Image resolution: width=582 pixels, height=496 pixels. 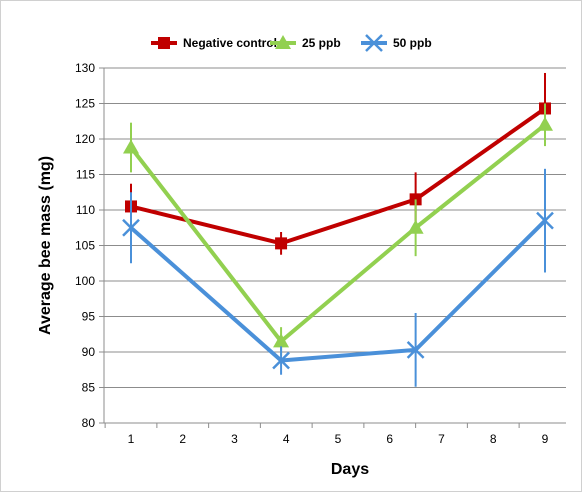 What do you see at coordinates (89, 388) in the screenshot?
I see `y-tick-label: 85` at bounding box center [89, 388].